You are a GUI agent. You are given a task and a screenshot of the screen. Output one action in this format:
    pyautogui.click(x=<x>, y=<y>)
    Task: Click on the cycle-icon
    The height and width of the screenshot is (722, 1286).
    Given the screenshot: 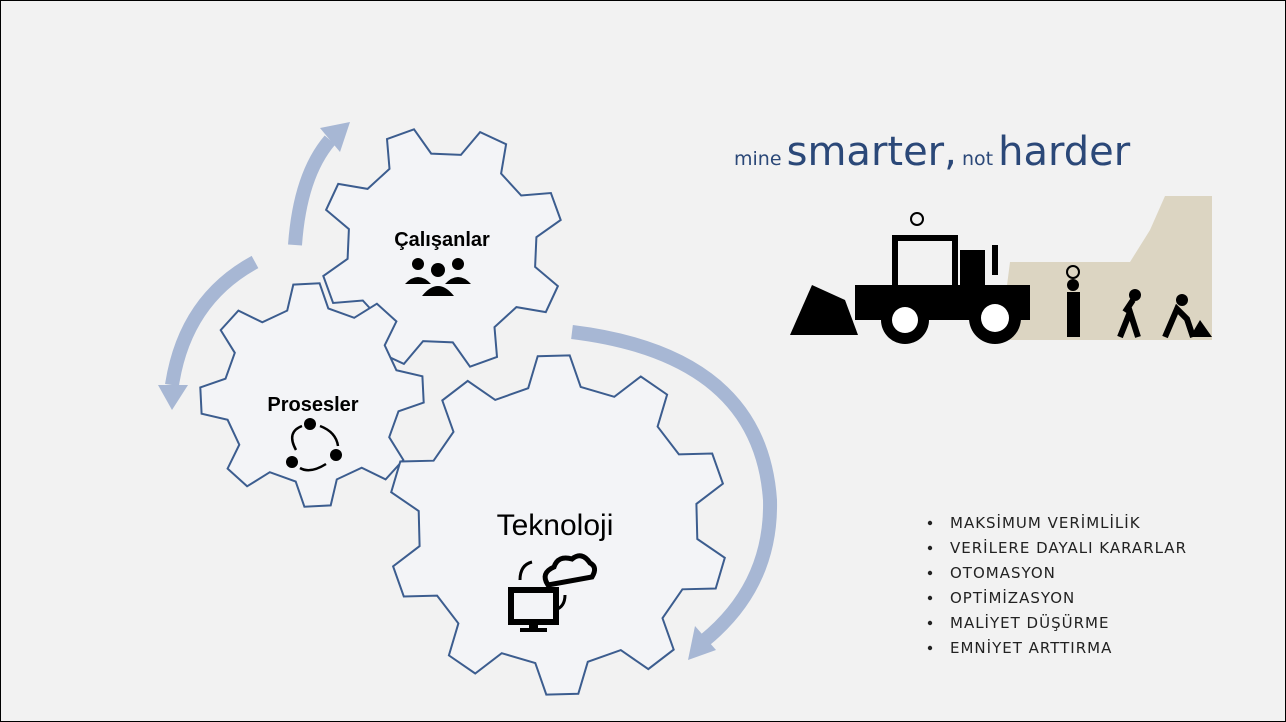 What is the action you would take?
    pyautogui.click(x=314, y=445)
    